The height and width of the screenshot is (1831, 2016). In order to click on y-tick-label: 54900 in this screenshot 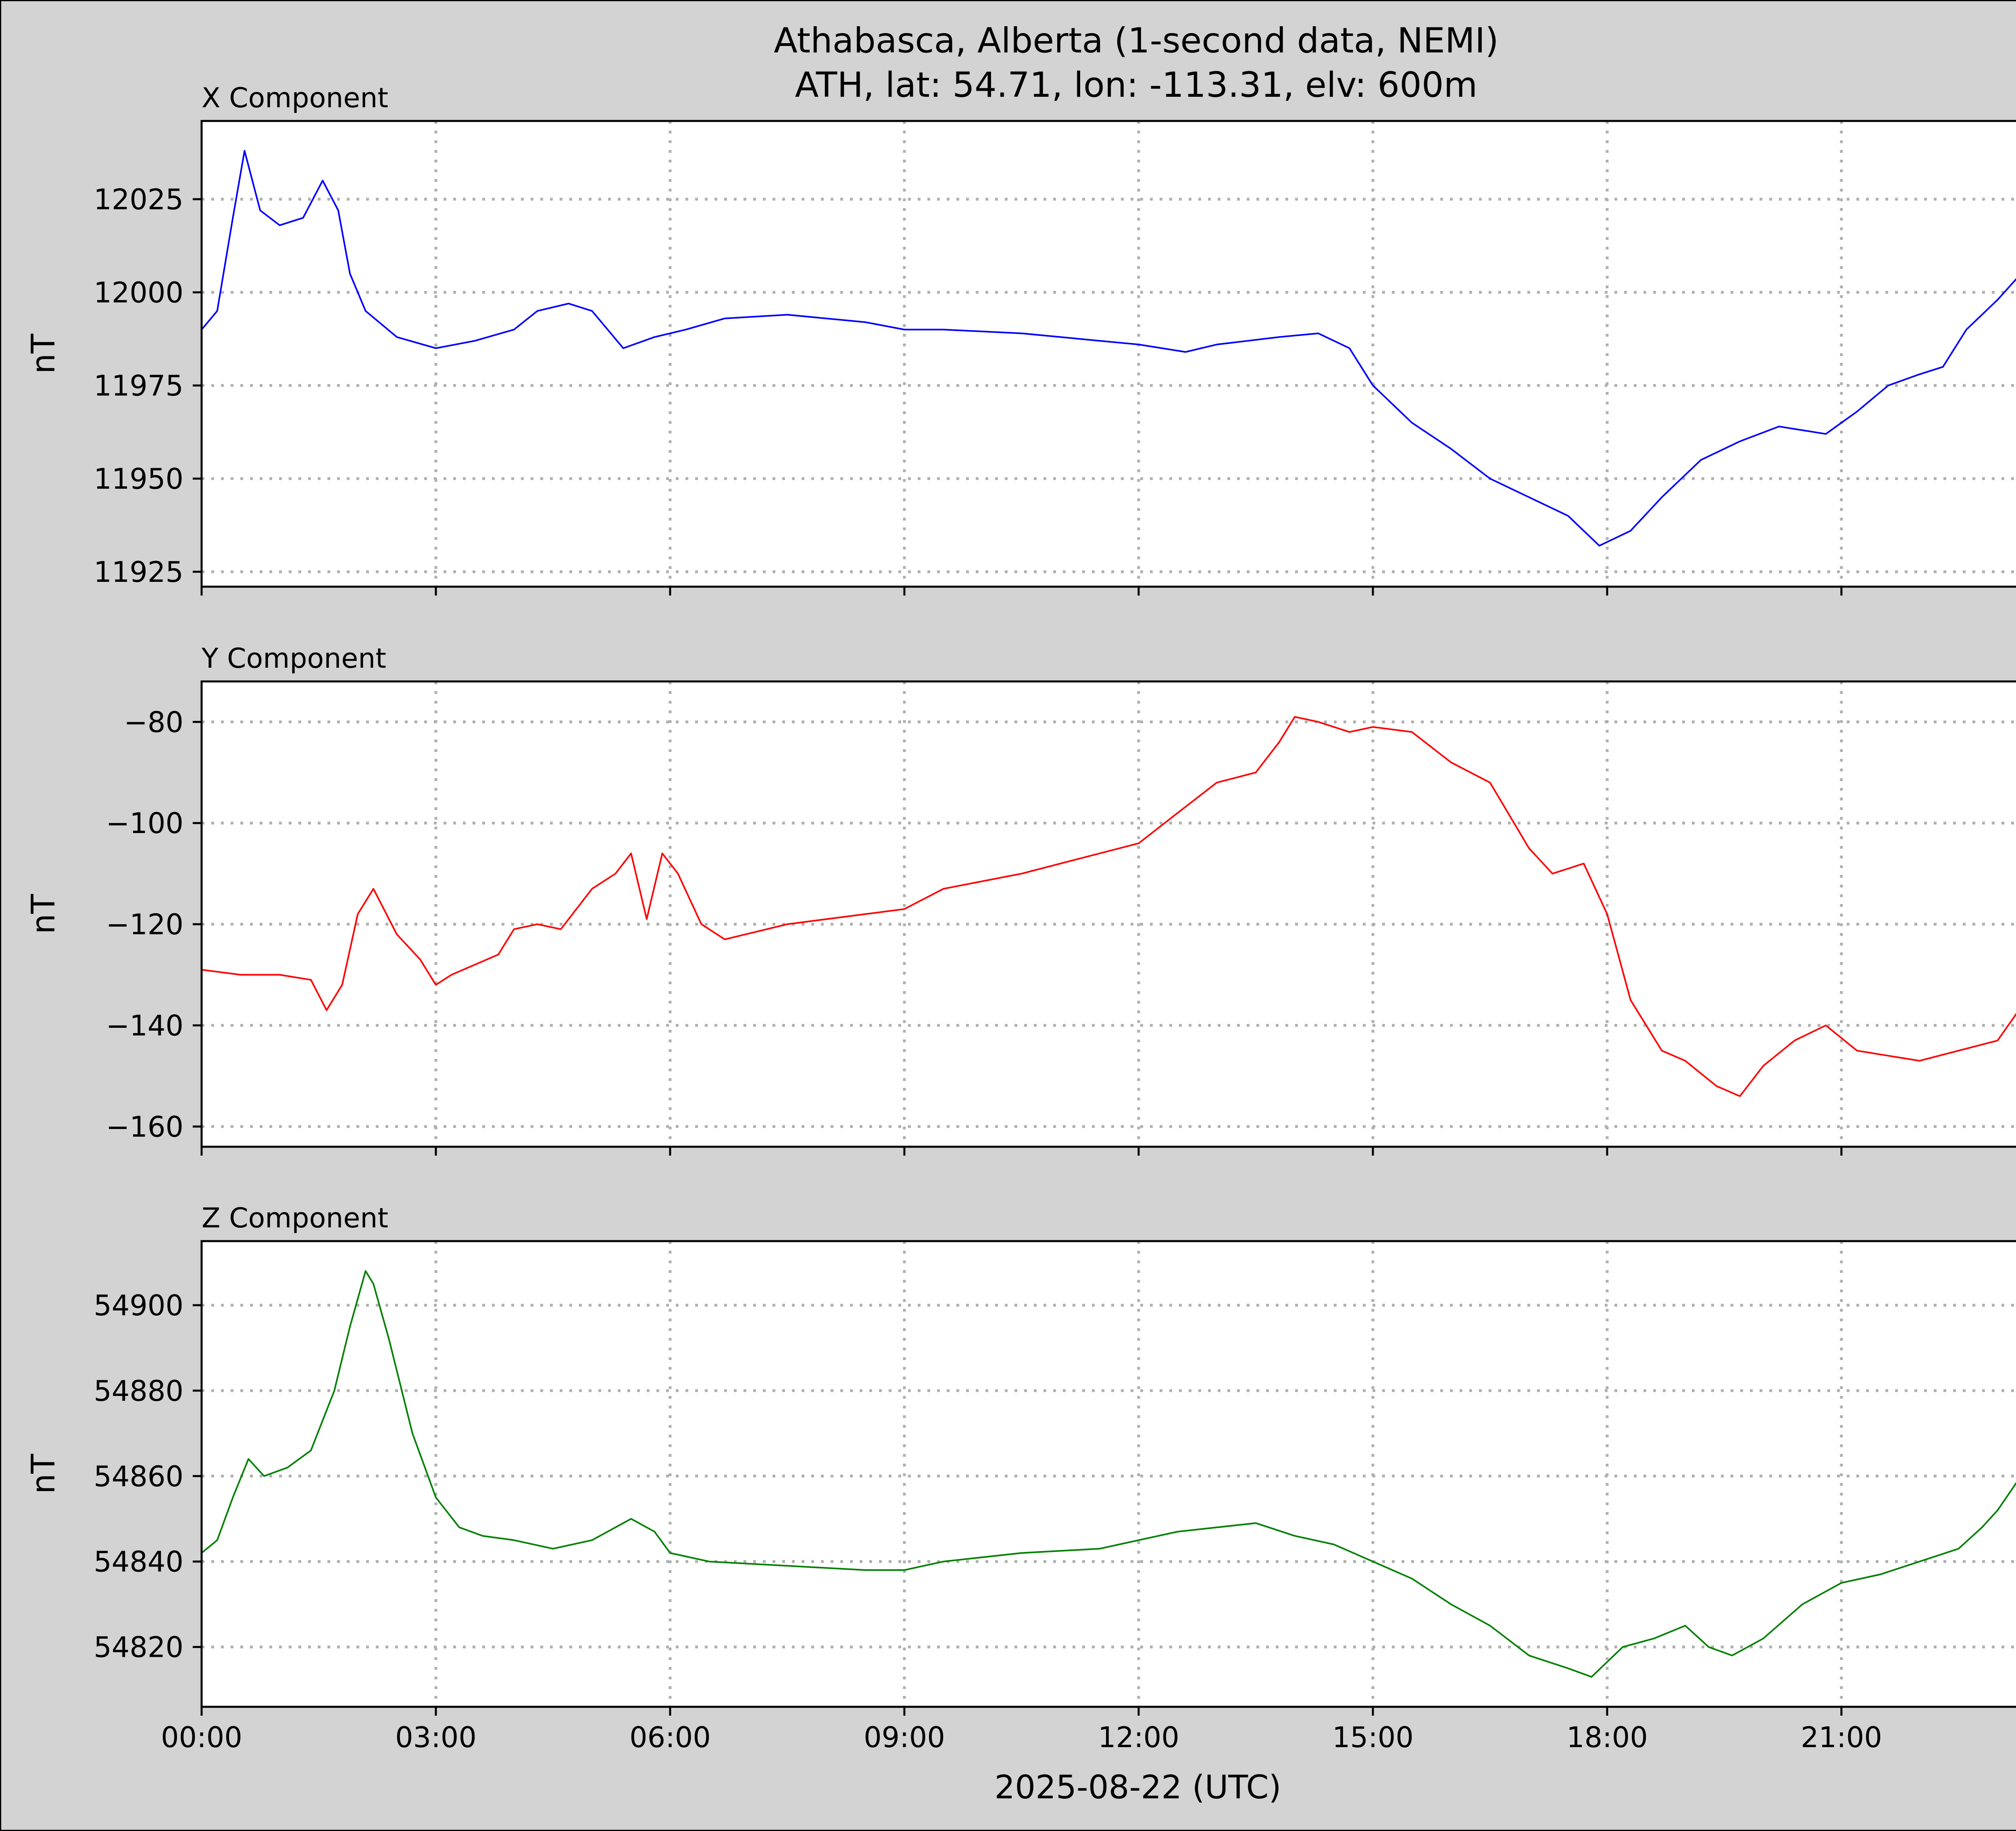, I will do `click(138, 1305)`.